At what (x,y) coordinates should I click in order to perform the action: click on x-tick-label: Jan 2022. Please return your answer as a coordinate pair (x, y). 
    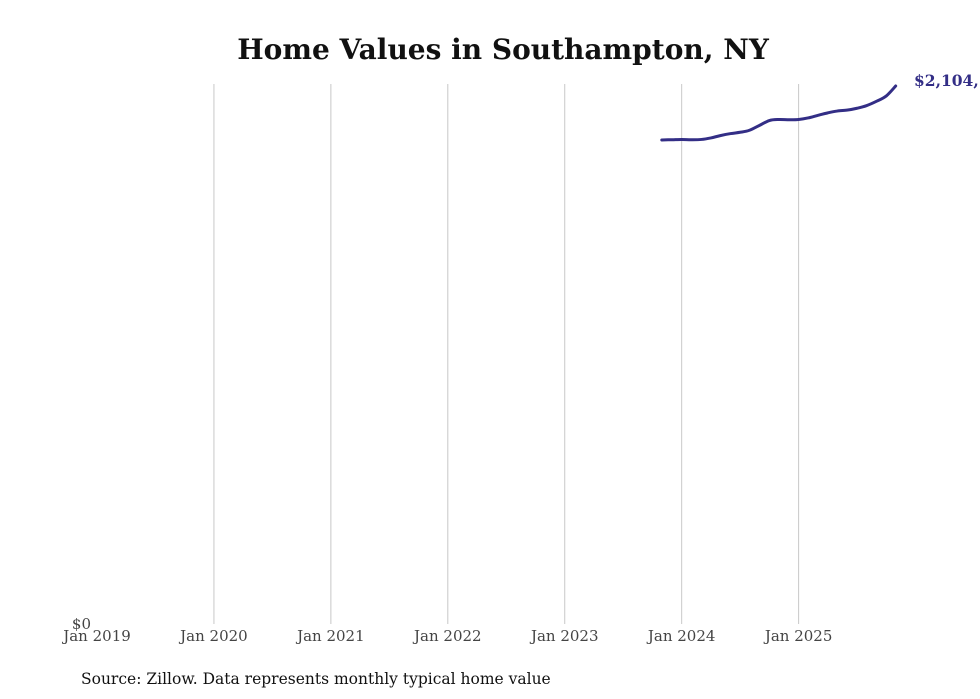
    Looking at the image, I should click on (447, 636).